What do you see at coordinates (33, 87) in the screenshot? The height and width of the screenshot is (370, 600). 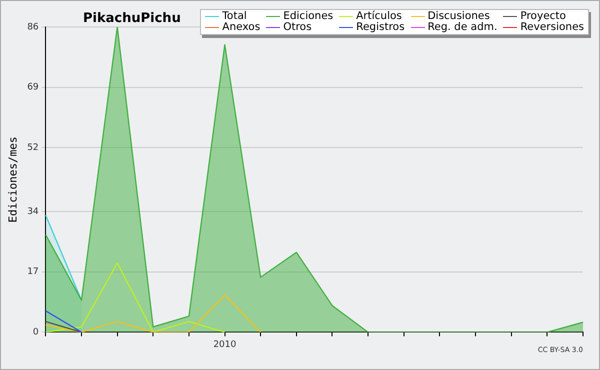 I see `y-tick-label: 69` at bounding box center [33, 87].